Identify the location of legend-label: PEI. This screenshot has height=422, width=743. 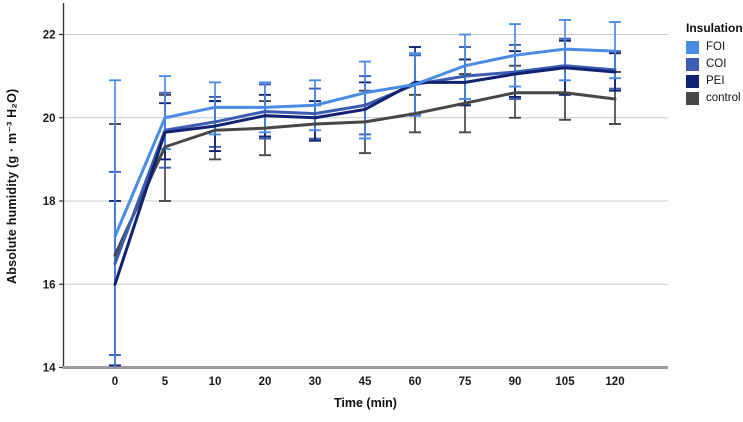
(715, 81).